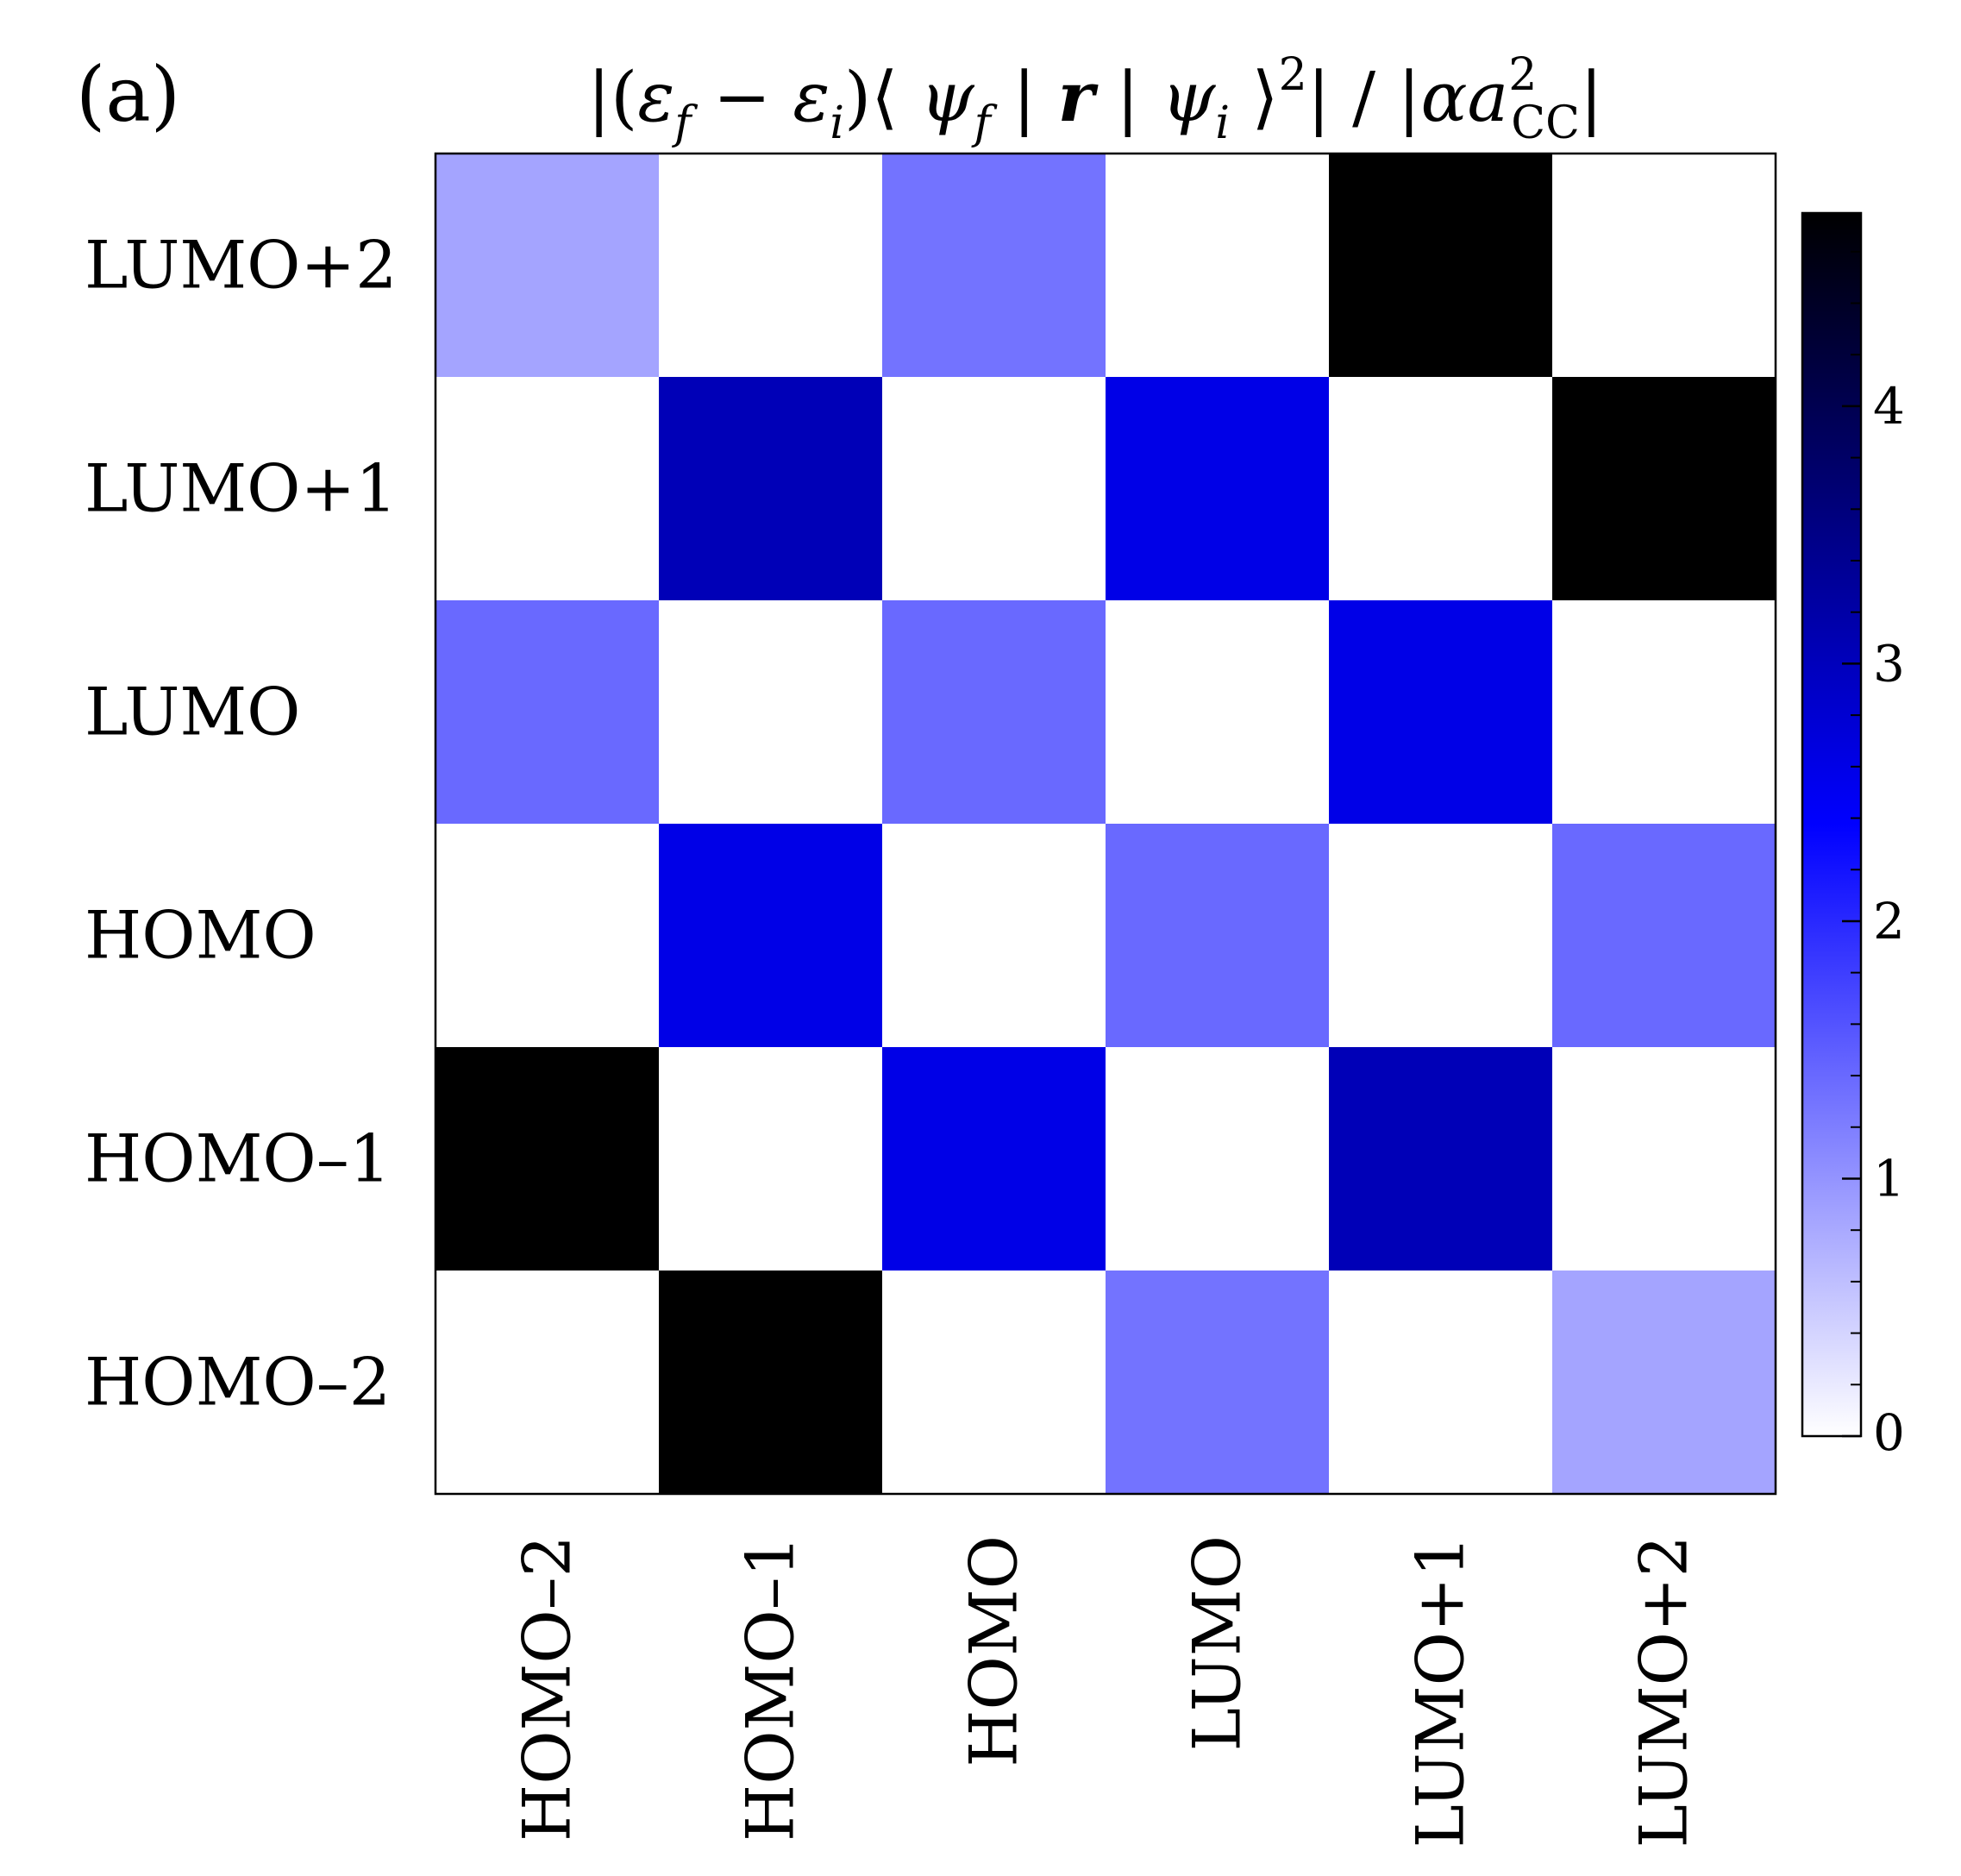  What do you see at coordinates (128, 94) in the screenshot?
I see `panel-label: (a)` at bounding box center [128, 94].